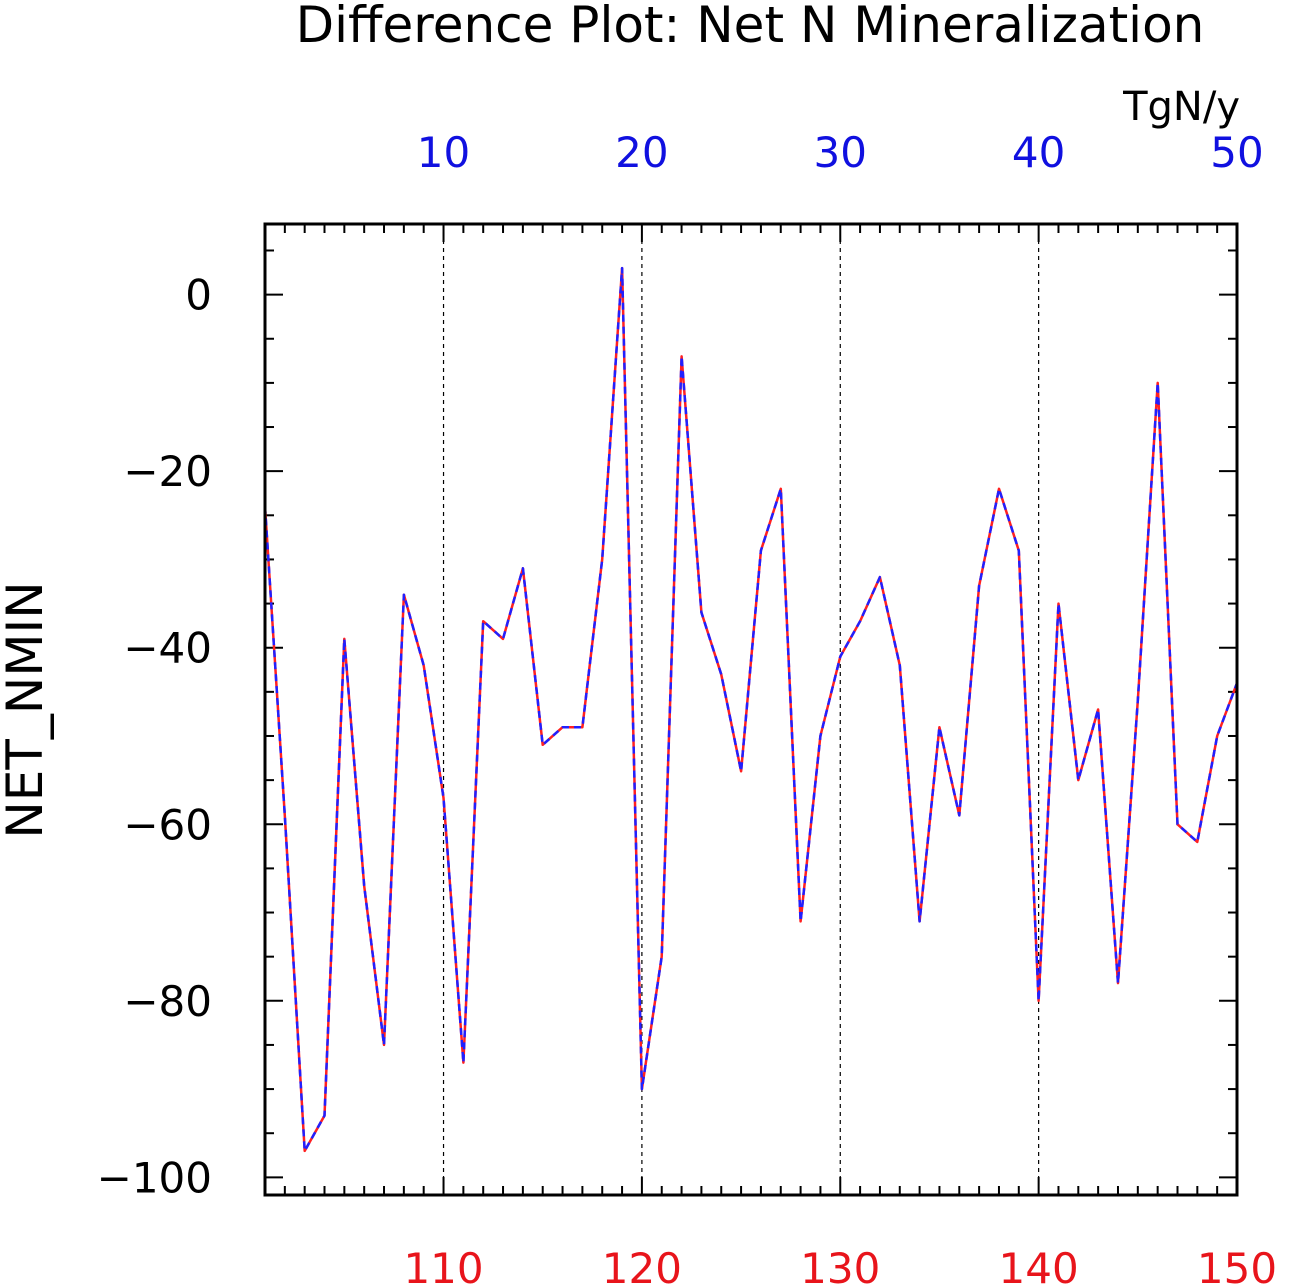  What do you see at coordinates (167, 648) in the screenshot?
I see `y-tick-label: −40` at bounding box center [167, 648].